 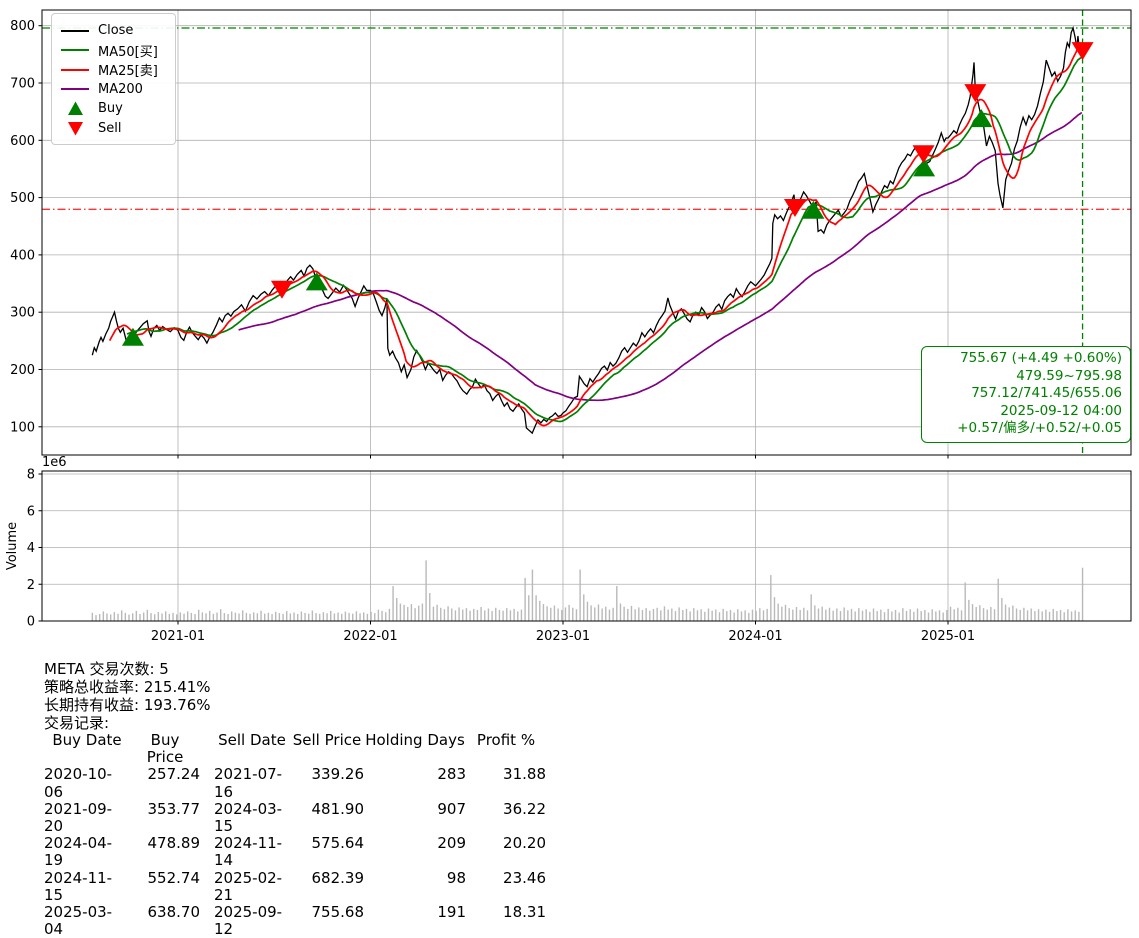 I want to click on col-header-buy-price: Buy Price, so click(x=165, y=749).